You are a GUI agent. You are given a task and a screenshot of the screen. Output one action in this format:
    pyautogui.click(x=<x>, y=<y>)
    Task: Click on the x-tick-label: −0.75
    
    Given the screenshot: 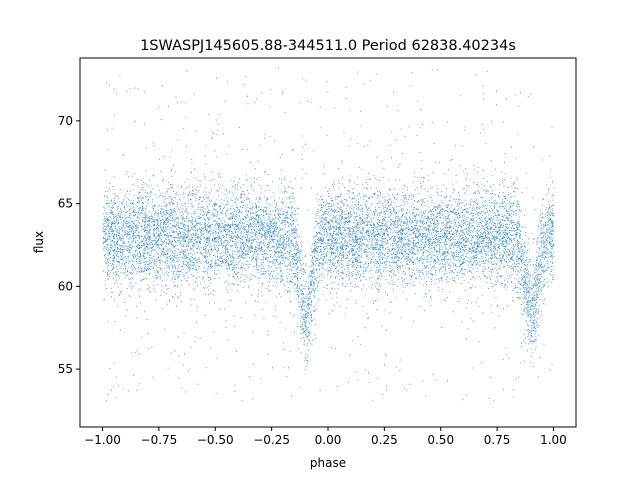 What is the action you would take?
    pyautogui.click(x=159, y=440)
    